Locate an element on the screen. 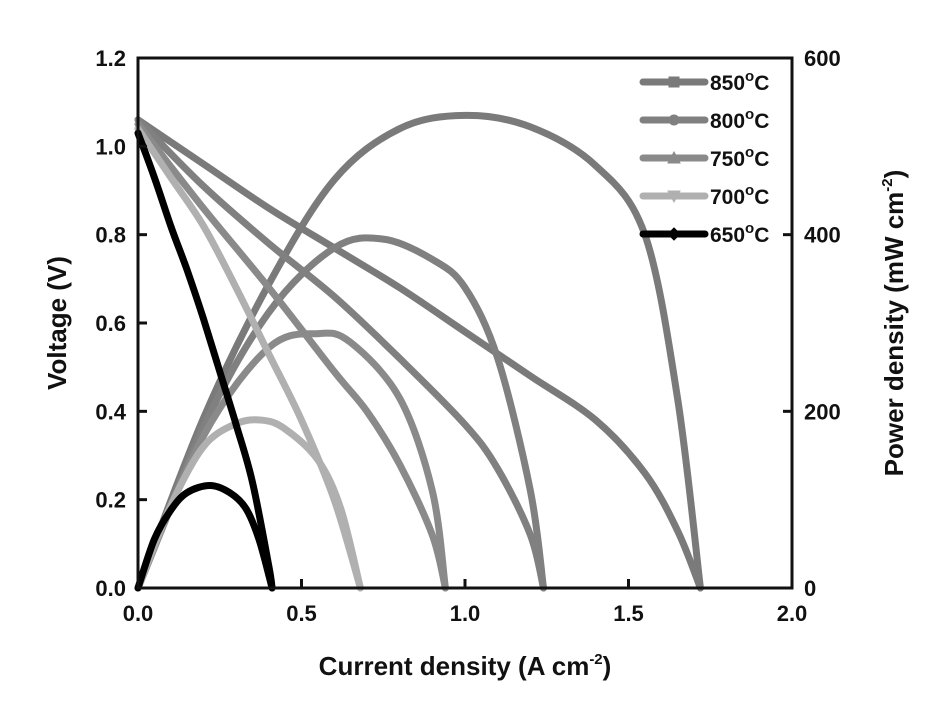  y-right-tick-label-1: 200 is located at coordinates (822, 411).